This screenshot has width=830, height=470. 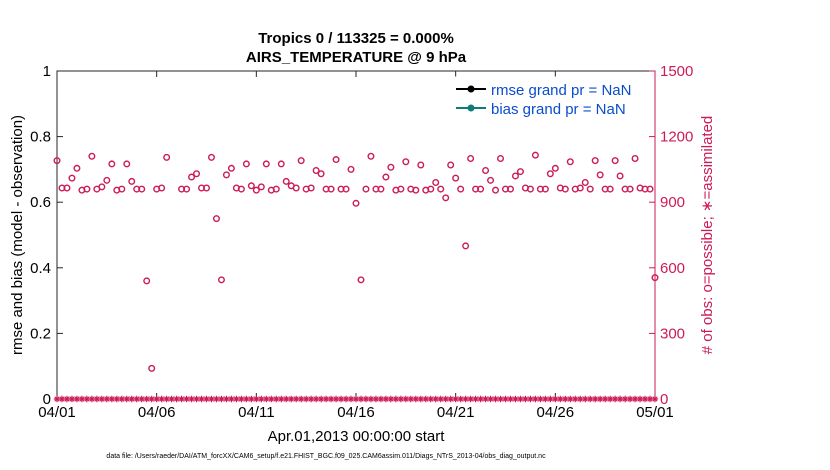 What do you see at coordinates (356, 412) in the screenshot?
I see `x-tick-label: 04/16` at bounding box center [356, 412].